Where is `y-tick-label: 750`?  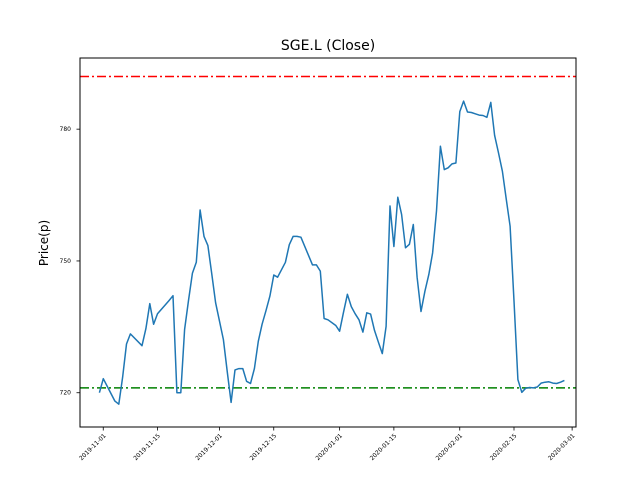
y-tick-label: 750 is located at coordinates (66, 261).